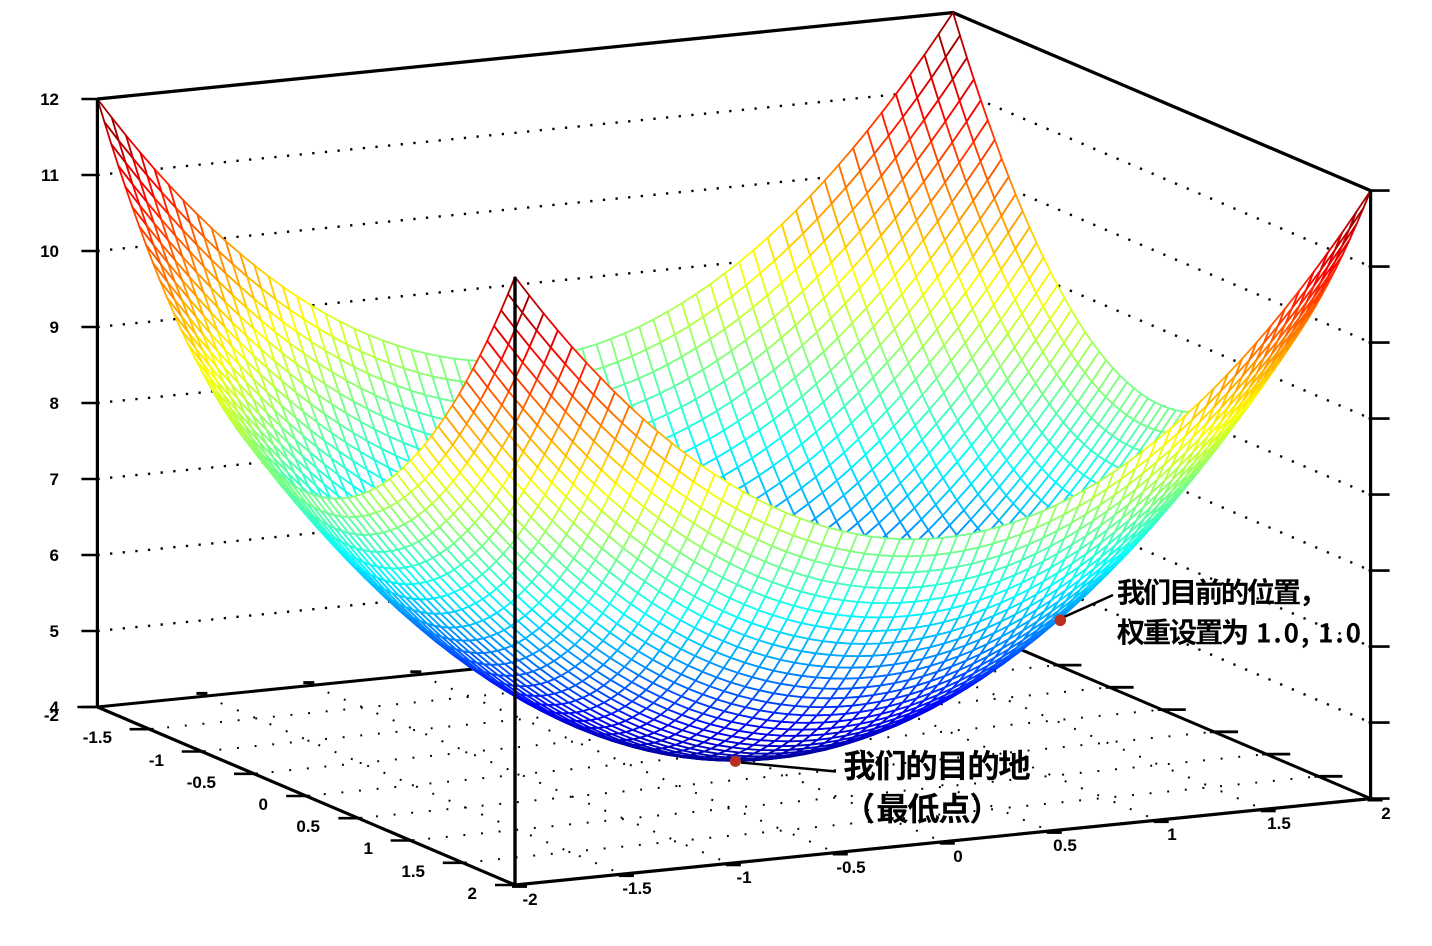  What do you see at coordinates (54, 555) in the screenshot?
I see `svg-text: 6` at bounding box center [54, 555].